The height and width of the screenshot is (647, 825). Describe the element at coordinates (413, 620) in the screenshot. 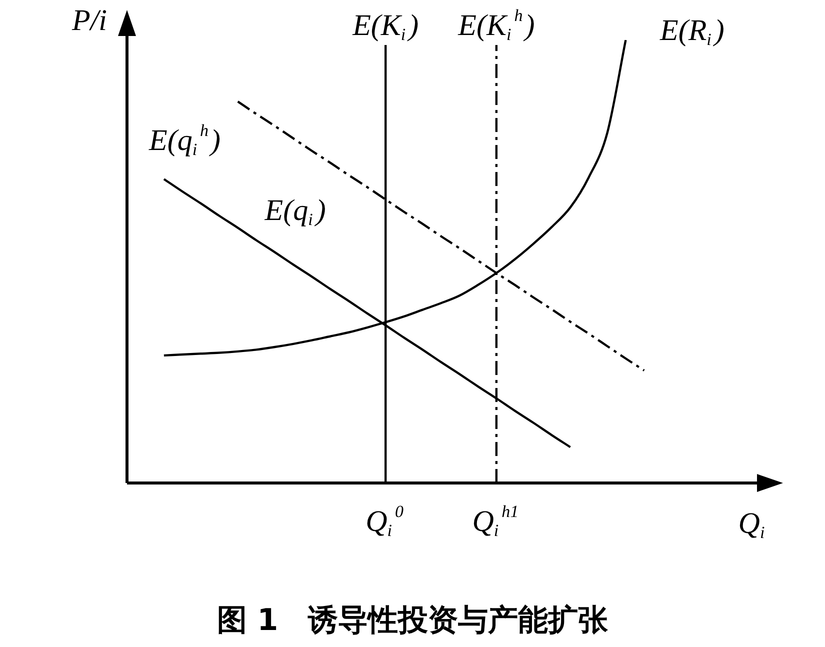

I see `text: 图 1 诱导性投资与产能扩张` at that location.